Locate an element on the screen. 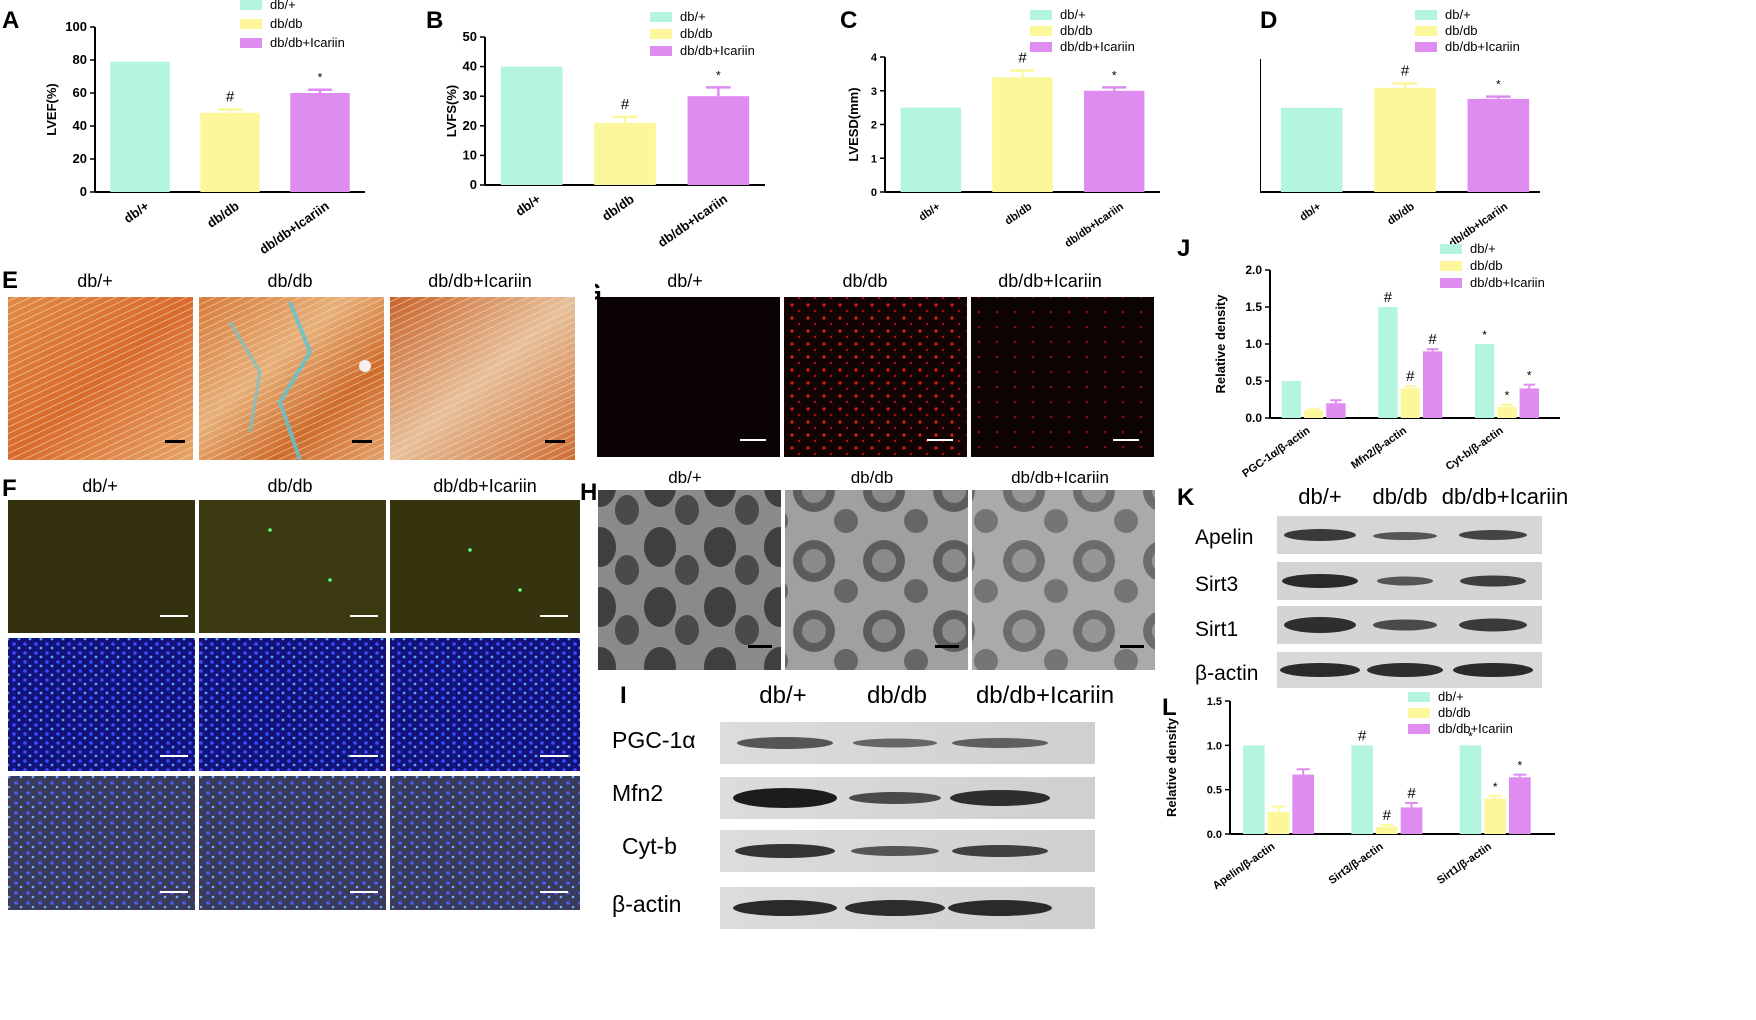 The width and height of the screenshot is (1756, 1020). y-tick-label: 0.0 is located at coordinates (1253, 418).